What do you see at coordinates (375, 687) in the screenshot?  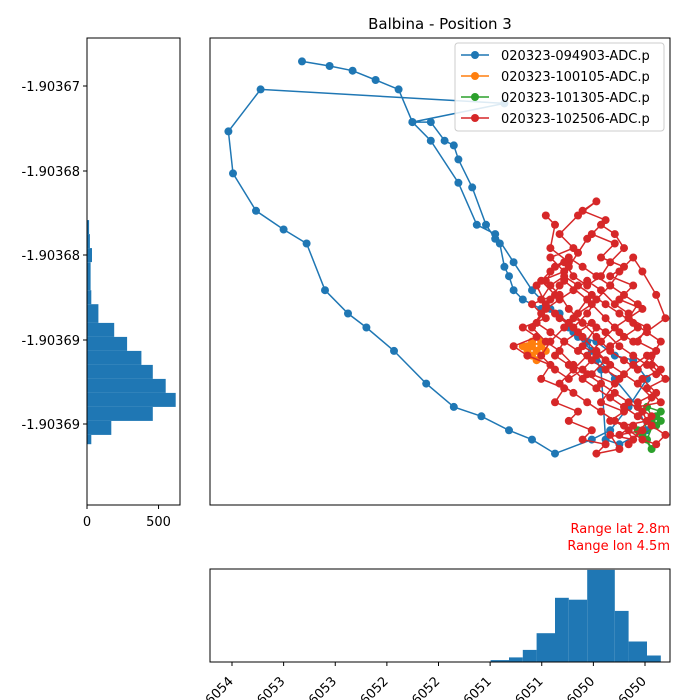 I see `lon-hist-xtick-label: 6052` at bounding box center [375, 687].